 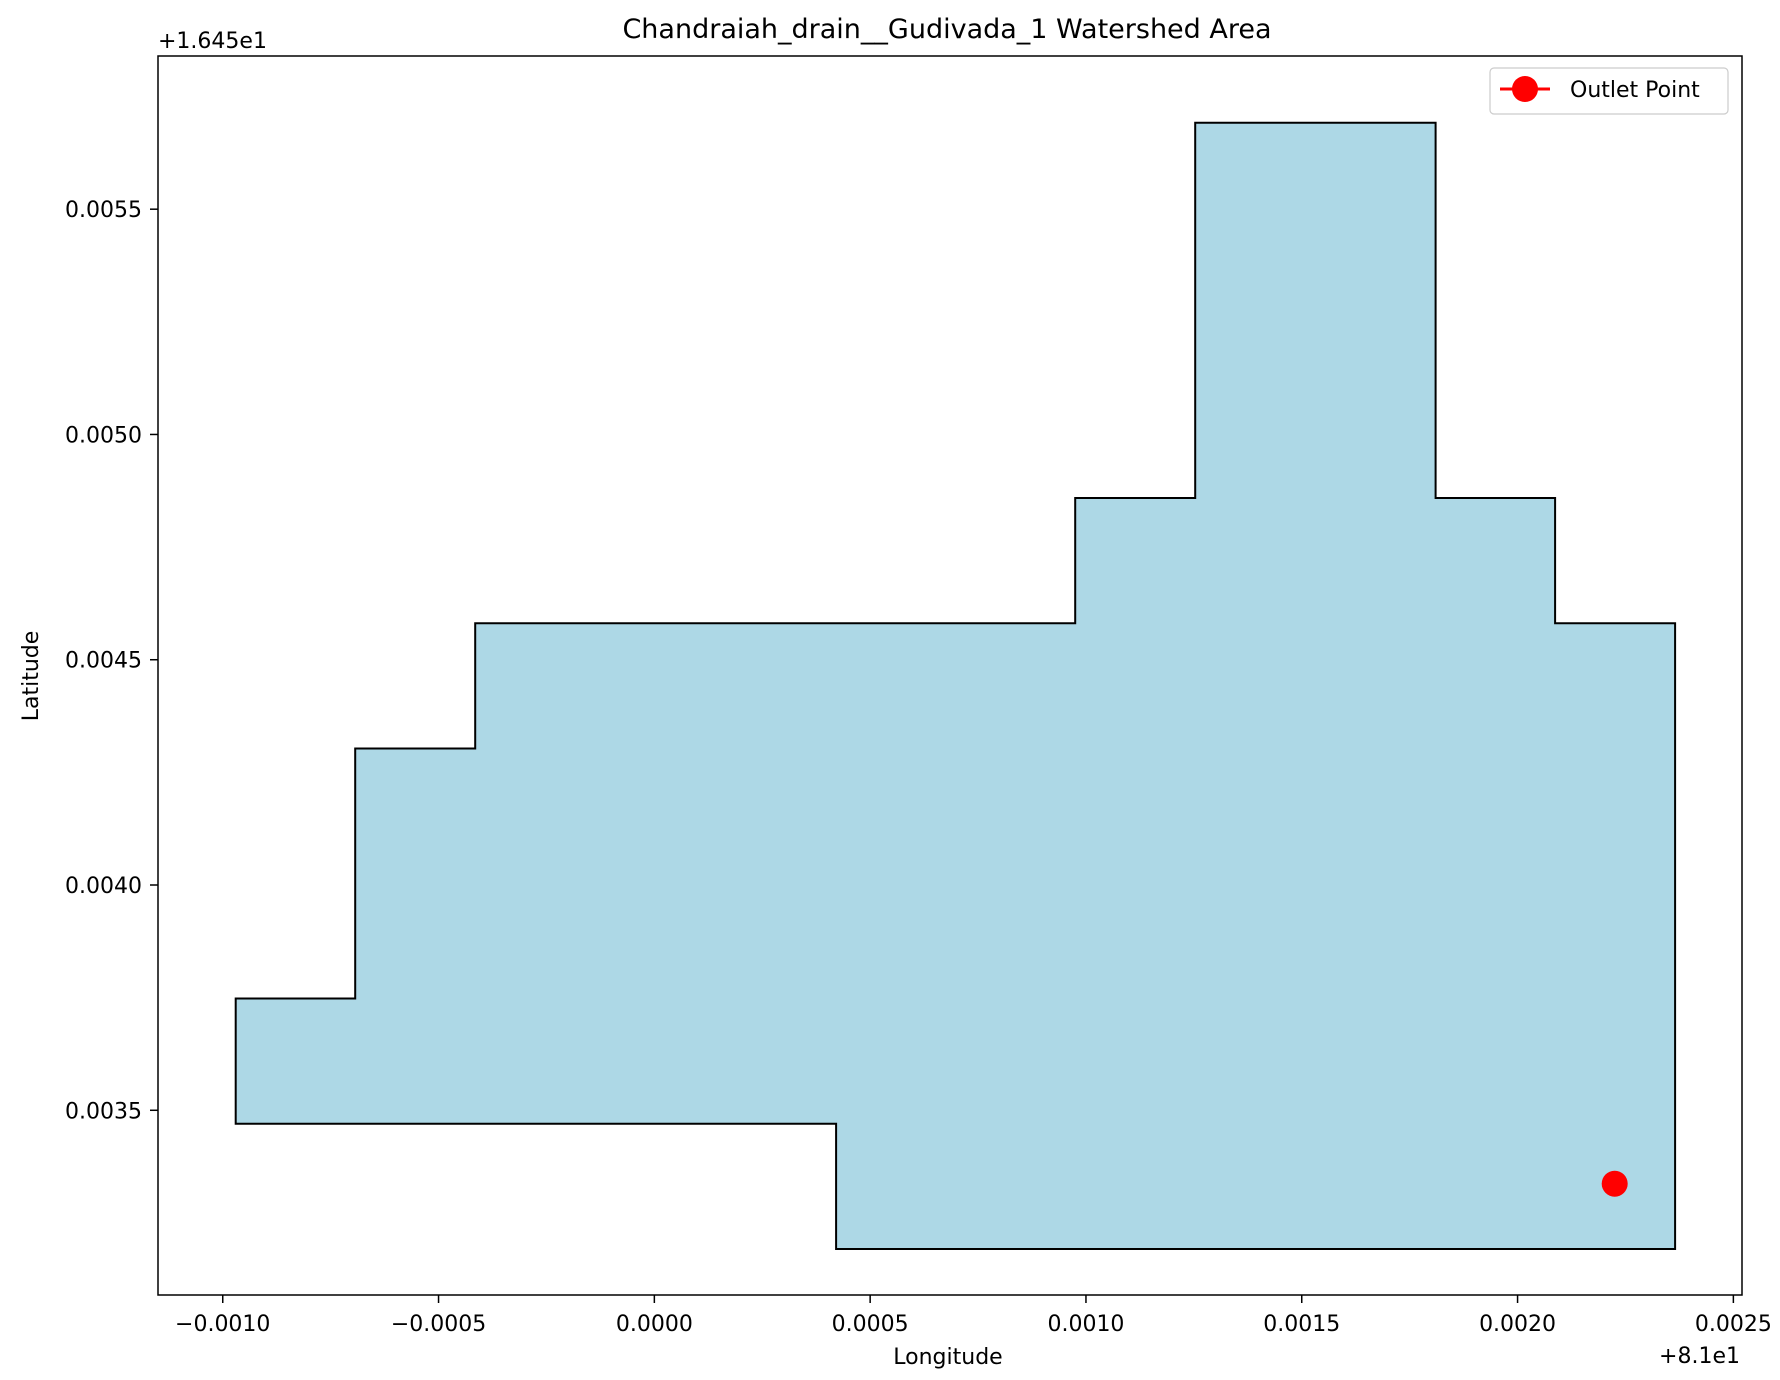 What do you see at coordinates (654, 1324) in the screenshot?
I see `x-tick-label: 0.0000` at bounding box center [654, 1324].